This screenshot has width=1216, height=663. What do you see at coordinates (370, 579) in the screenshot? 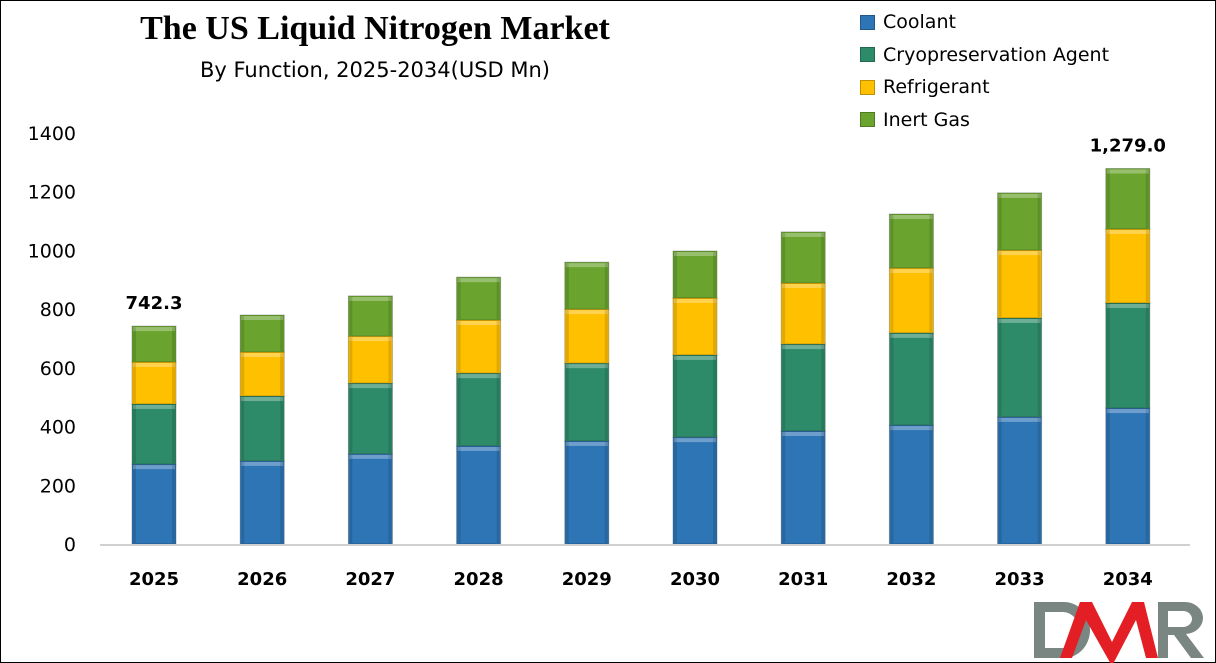
I see `x-tick-label: 2027` at bounding box center [370, 579].